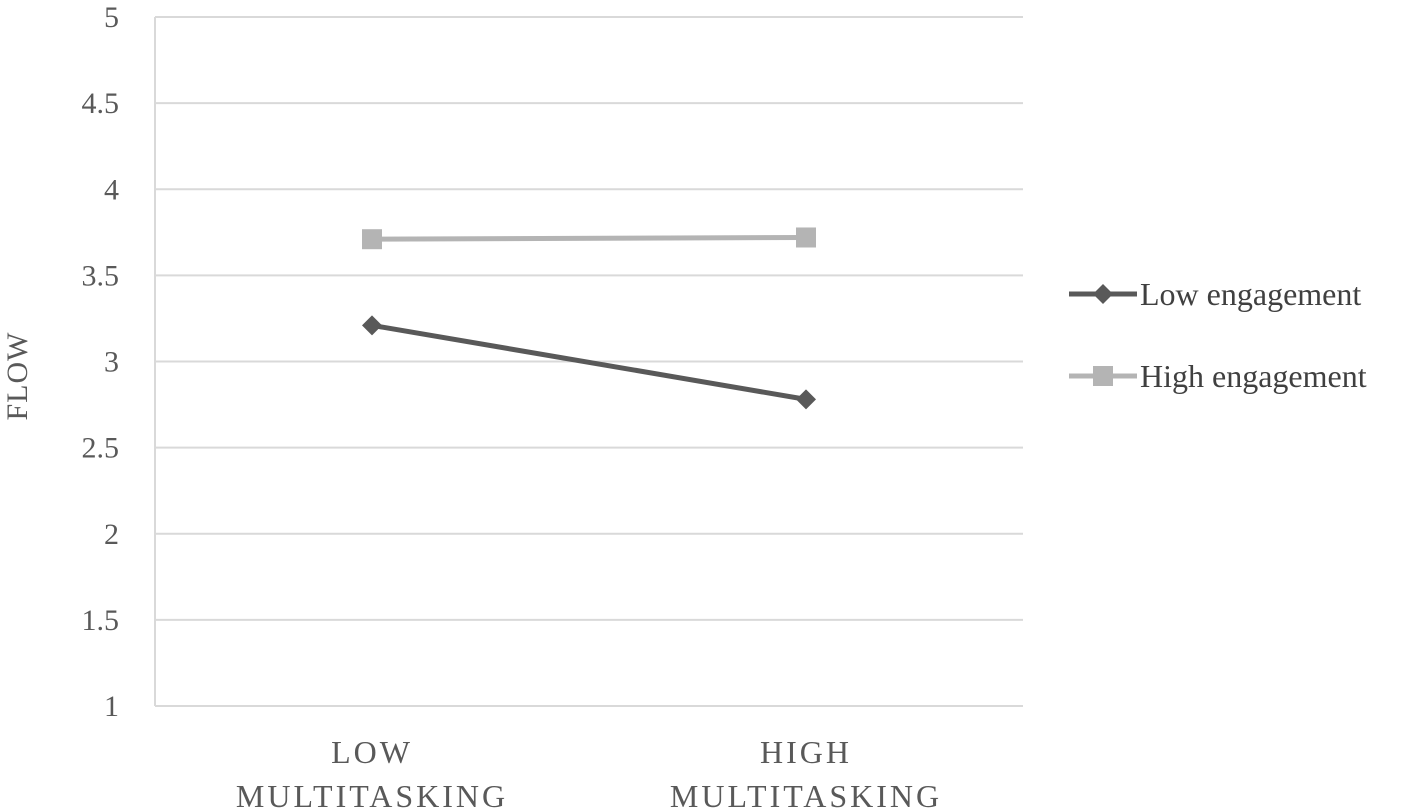 The height and width of the screenshot is (812, 1421). I want to click on legend-item: Low engagement, so click(1215, 294).